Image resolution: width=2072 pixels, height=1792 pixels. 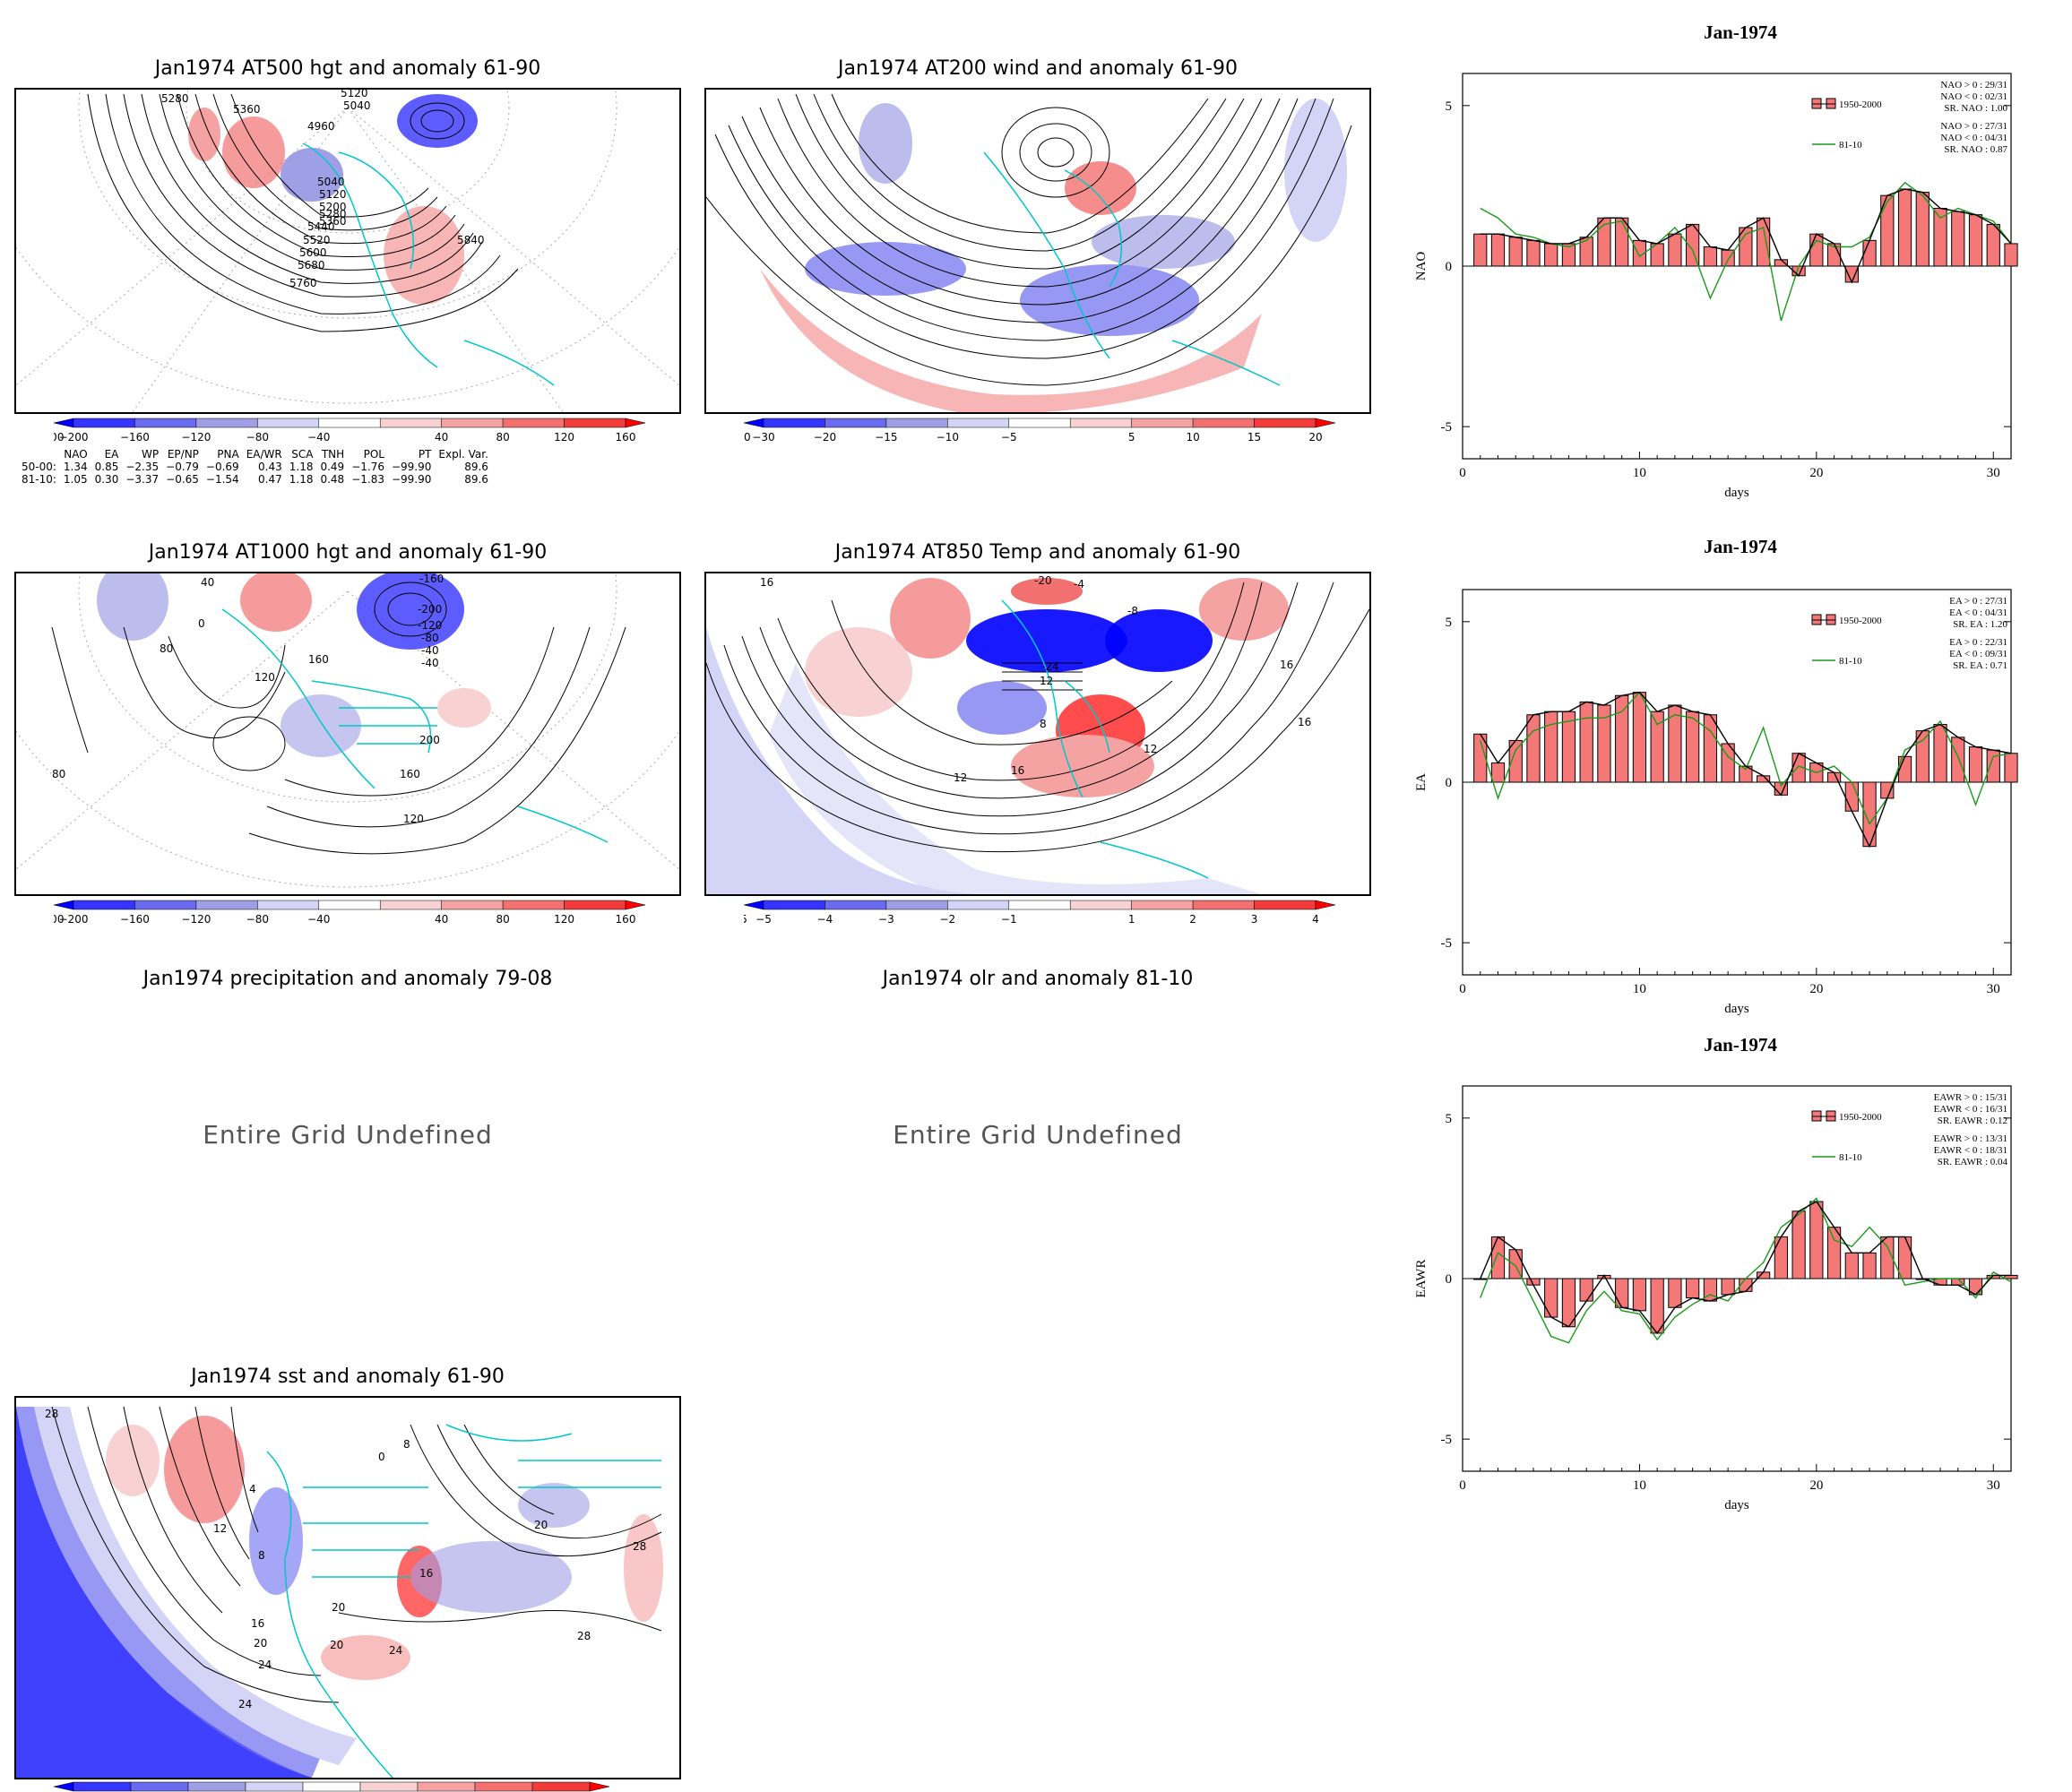 What do you see at coordinates (1980, 666) in the screenshot?
I see `legend-stat: SR. EA : 0.71` at bounding box center [1980, 666].